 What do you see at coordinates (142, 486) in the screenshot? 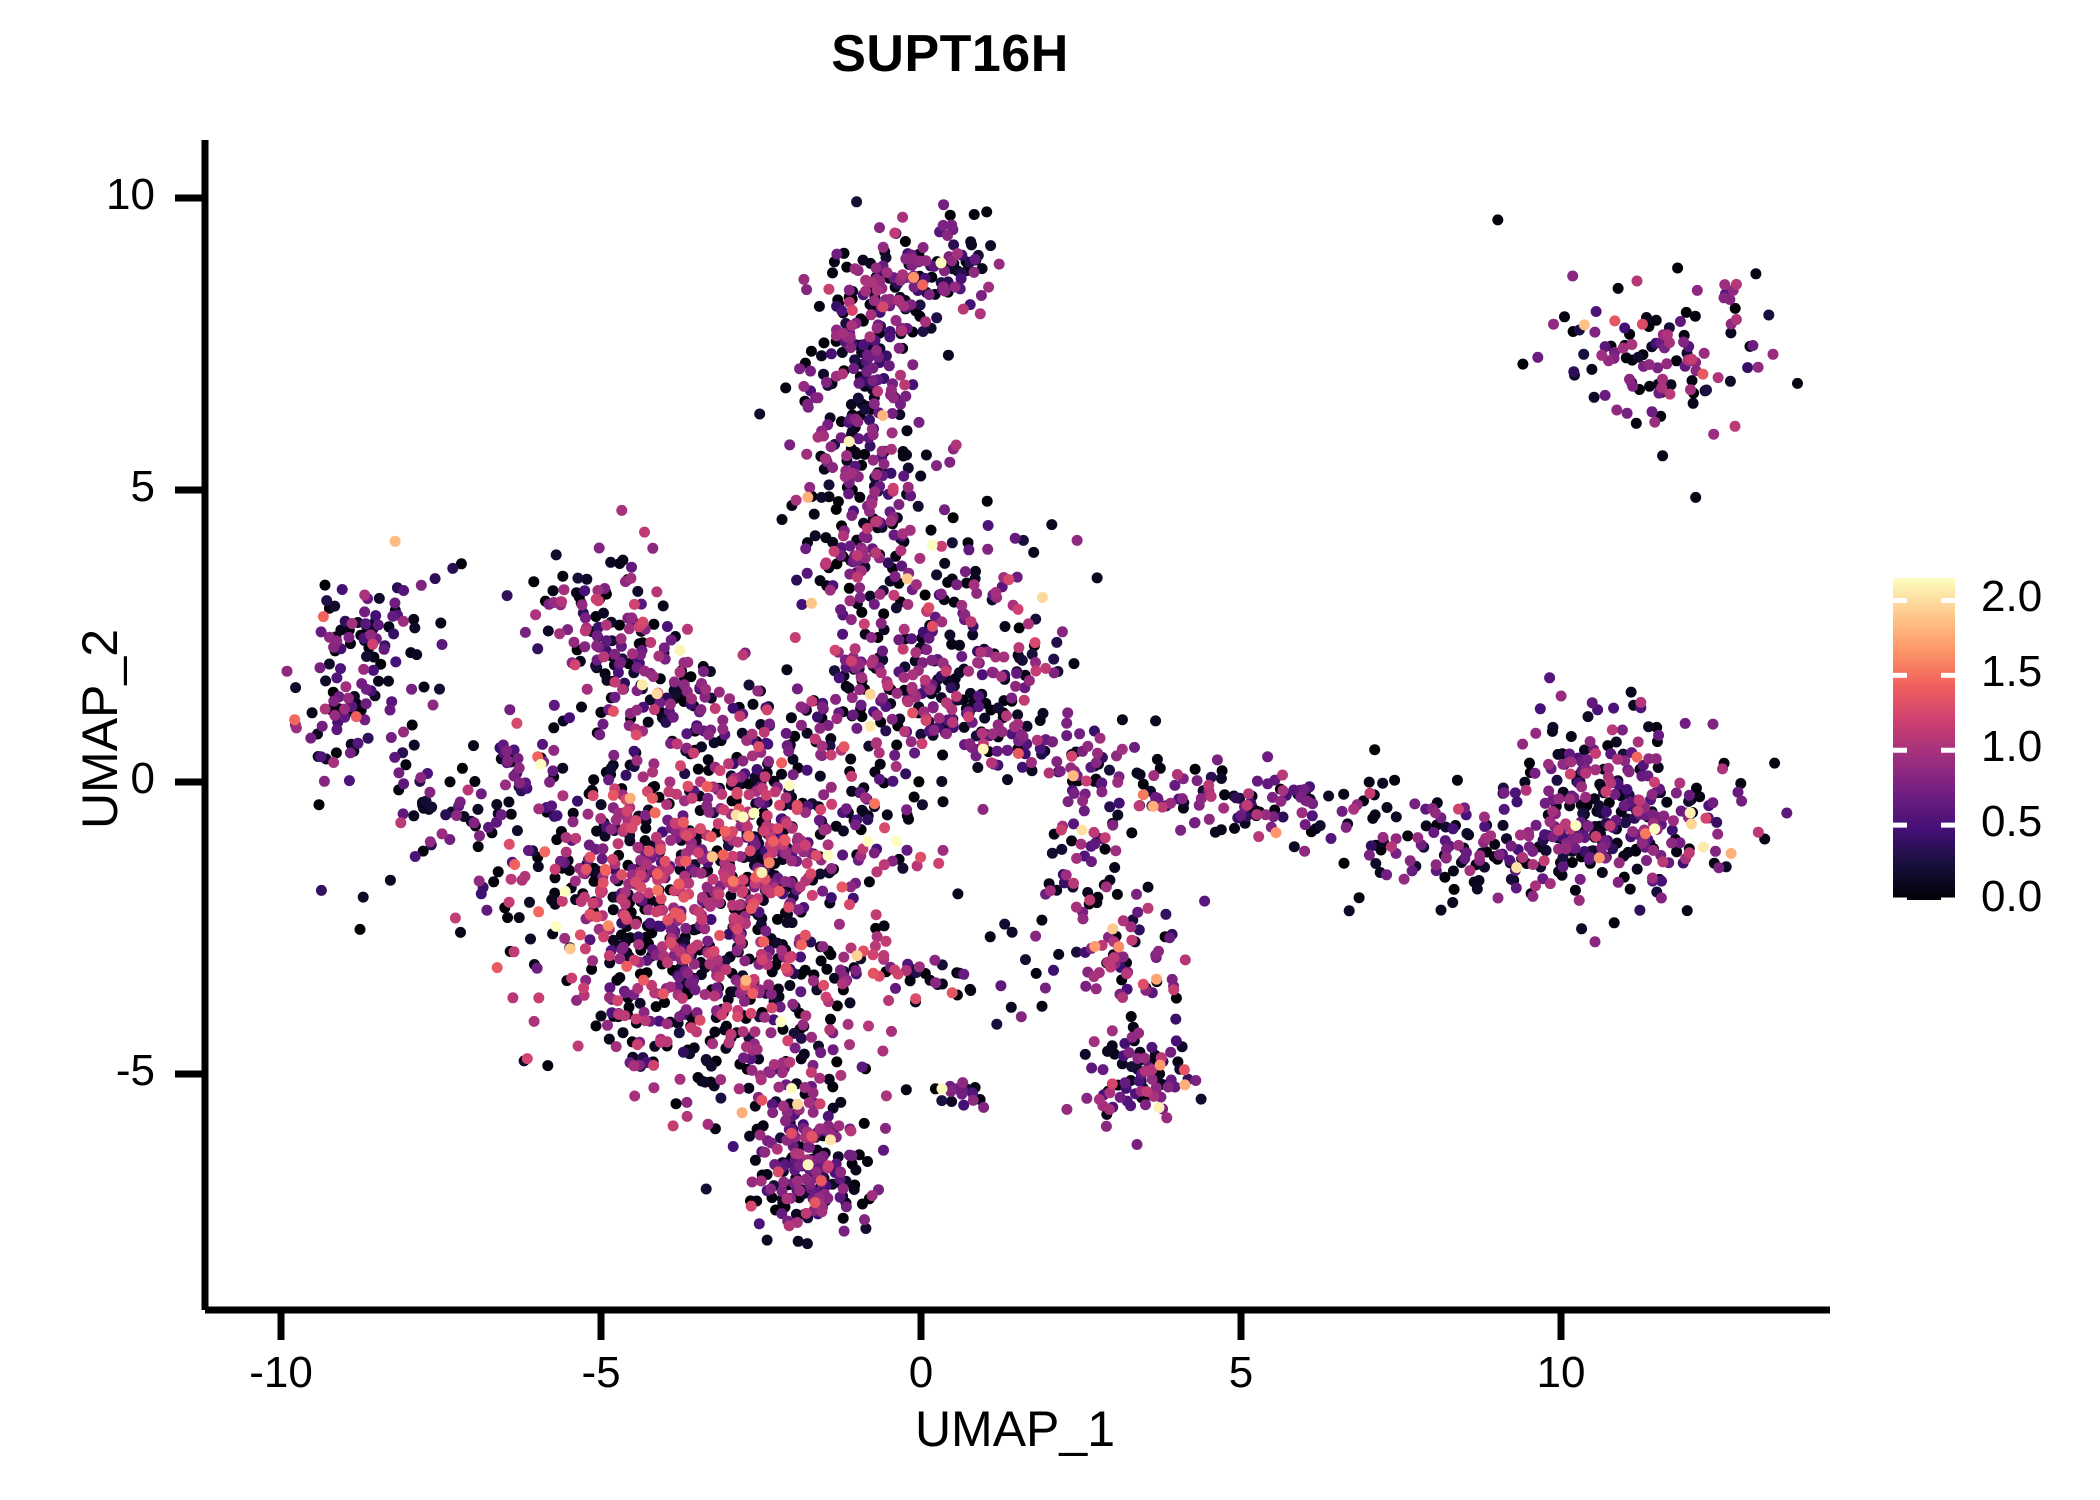
I see `y-tick-label: 5` at bounding box center [142, 486].